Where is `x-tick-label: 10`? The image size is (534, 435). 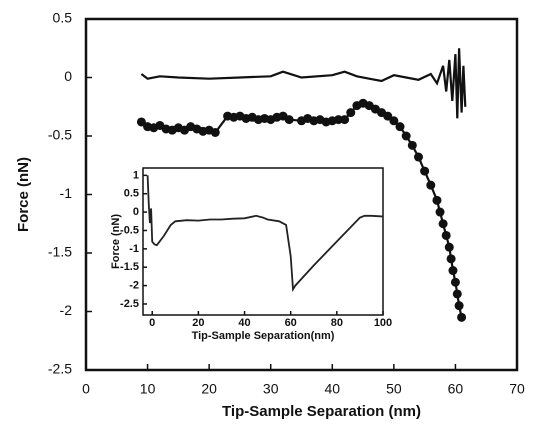
x-tick-label: 10 is located at coordinates (148, 389).